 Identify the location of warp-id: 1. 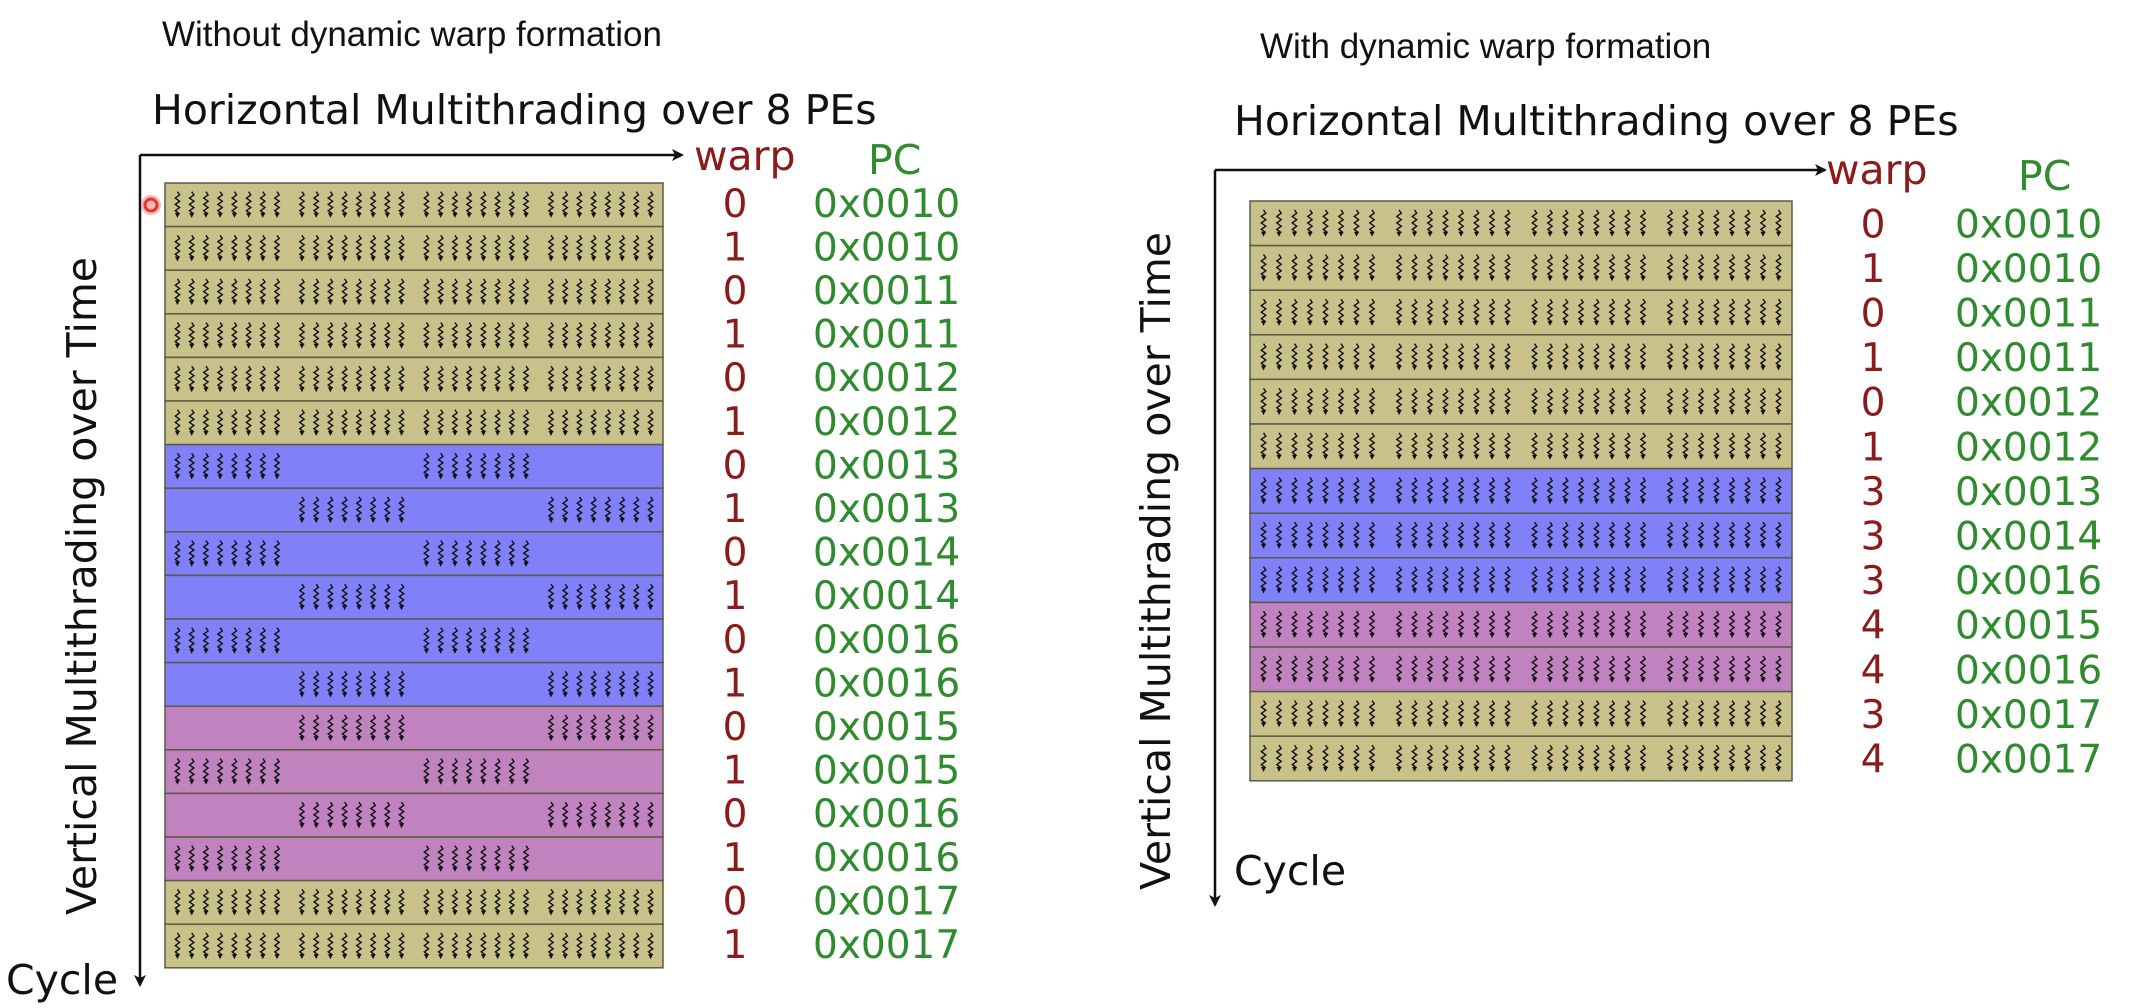
(735, 335).